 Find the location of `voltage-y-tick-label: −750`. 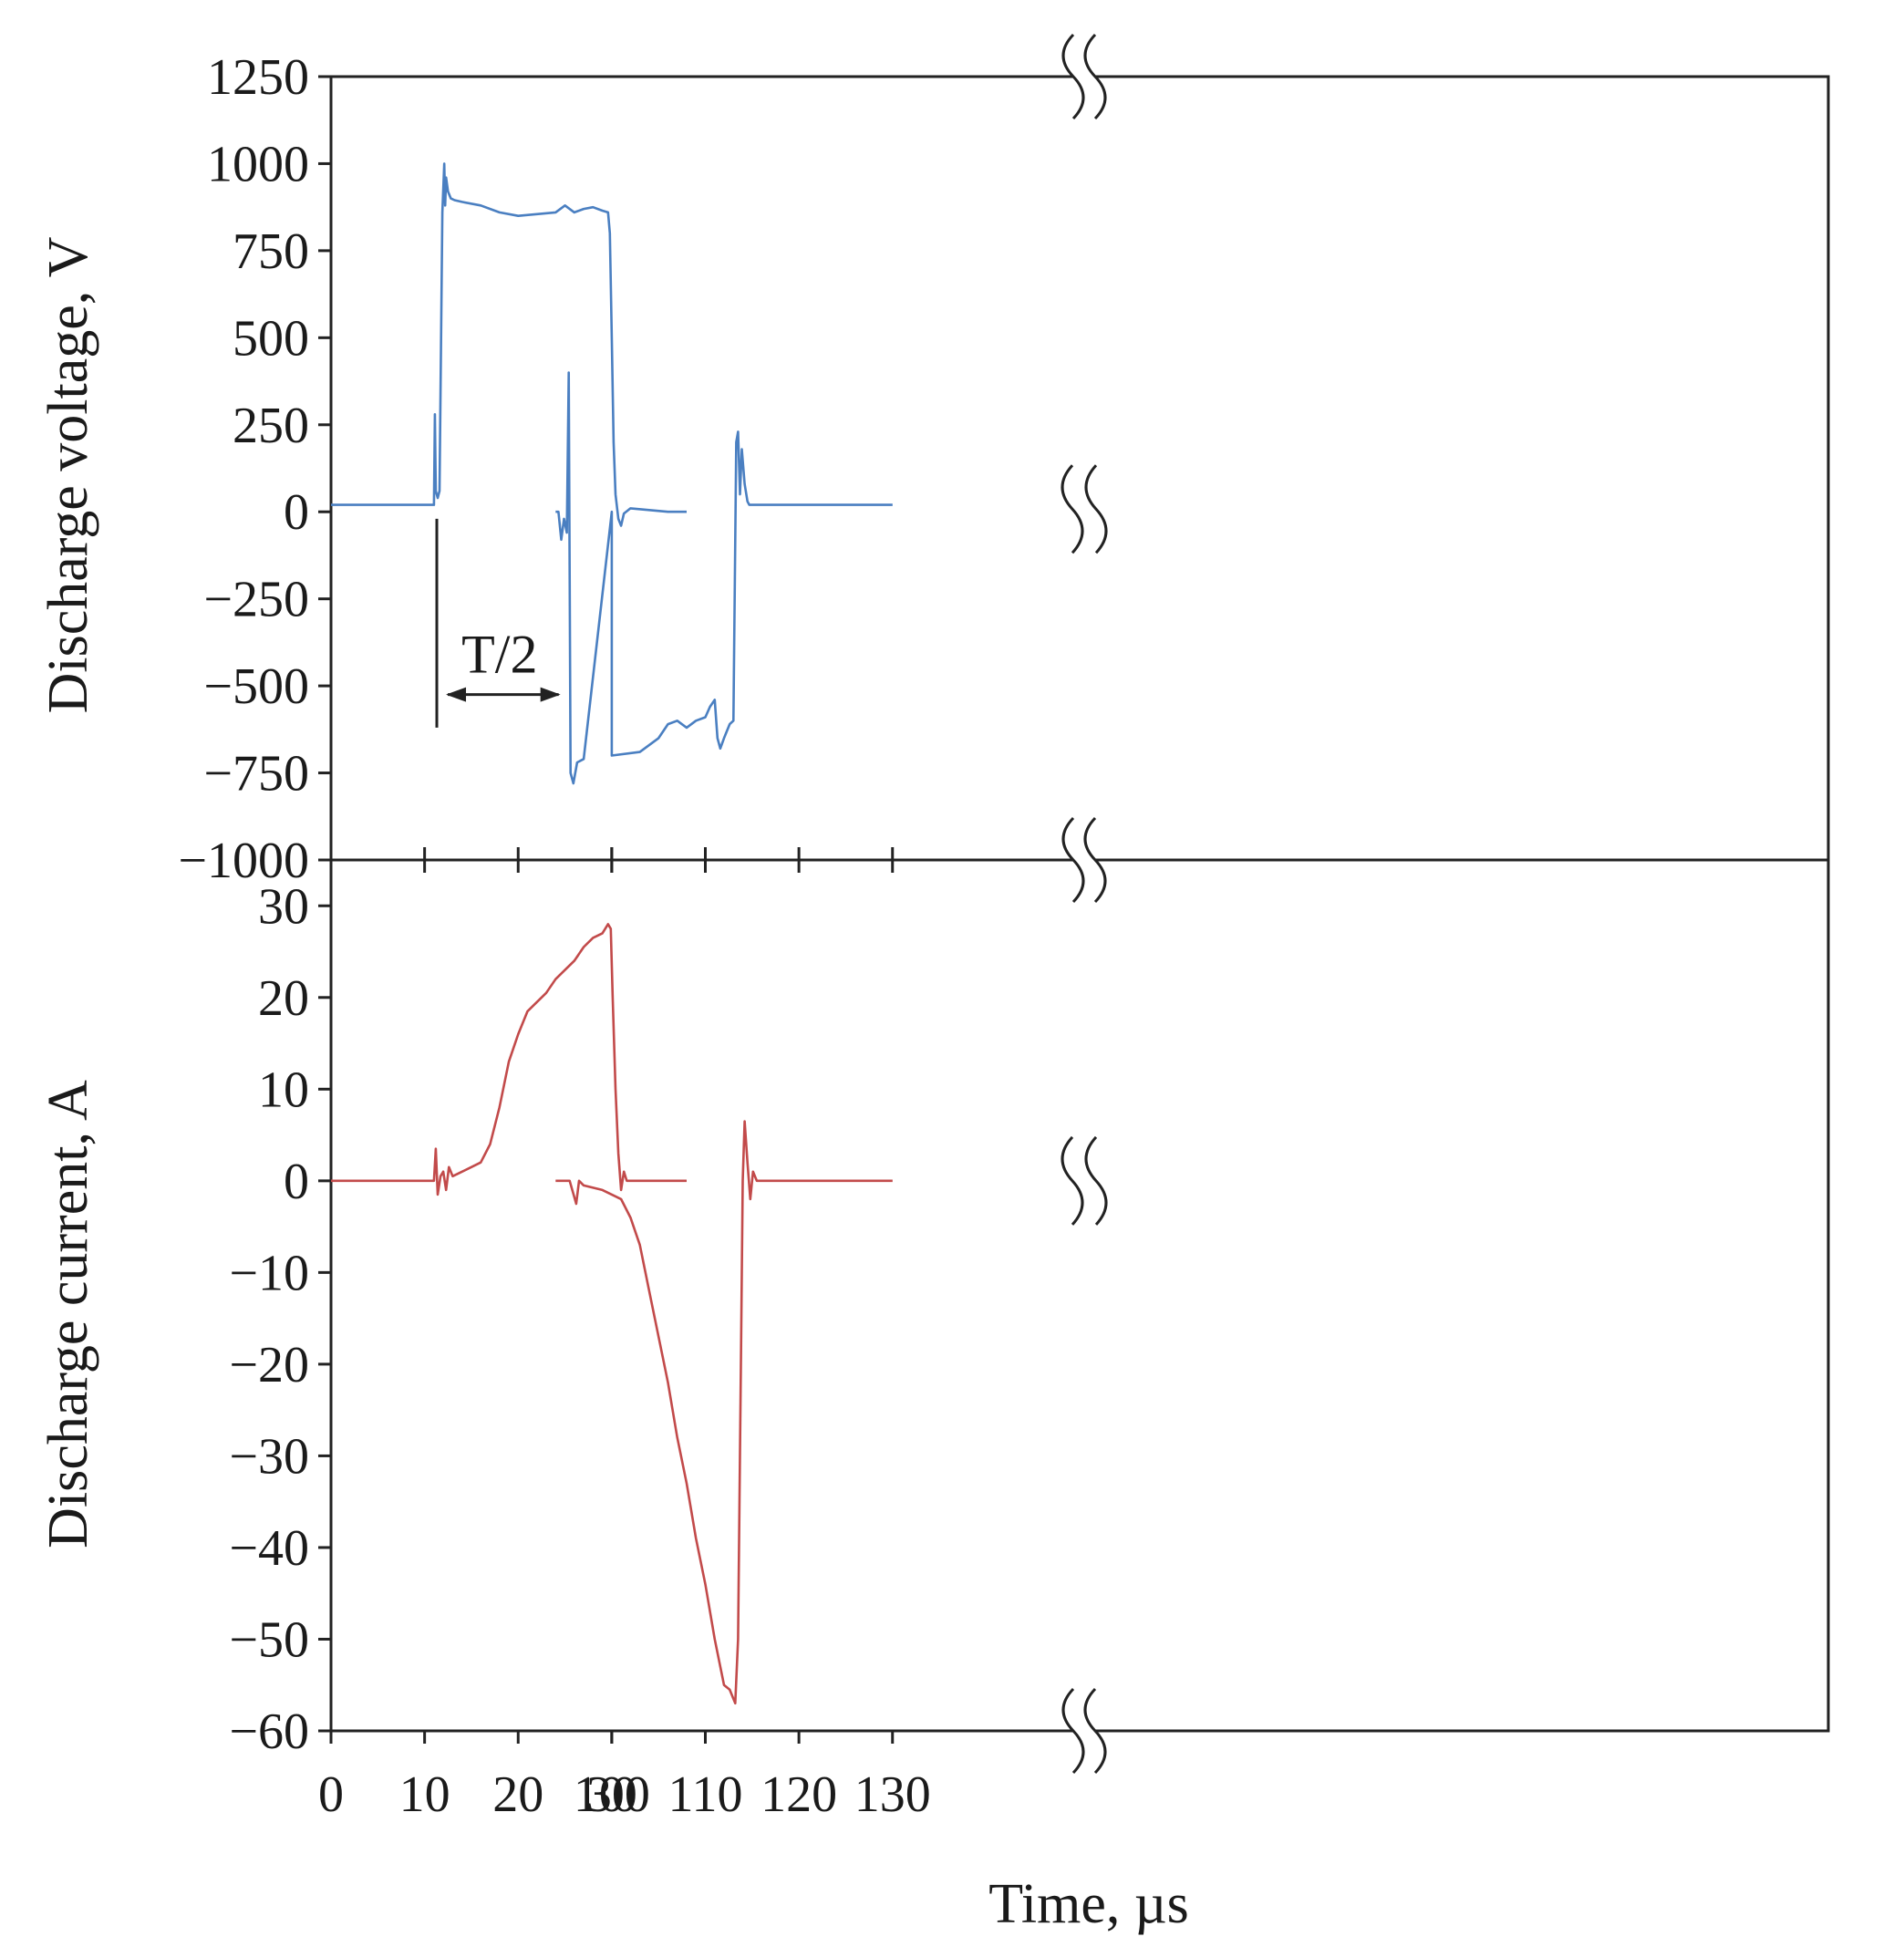

voltage-y-tick-label: −750 is located at coordinates (256, 774).